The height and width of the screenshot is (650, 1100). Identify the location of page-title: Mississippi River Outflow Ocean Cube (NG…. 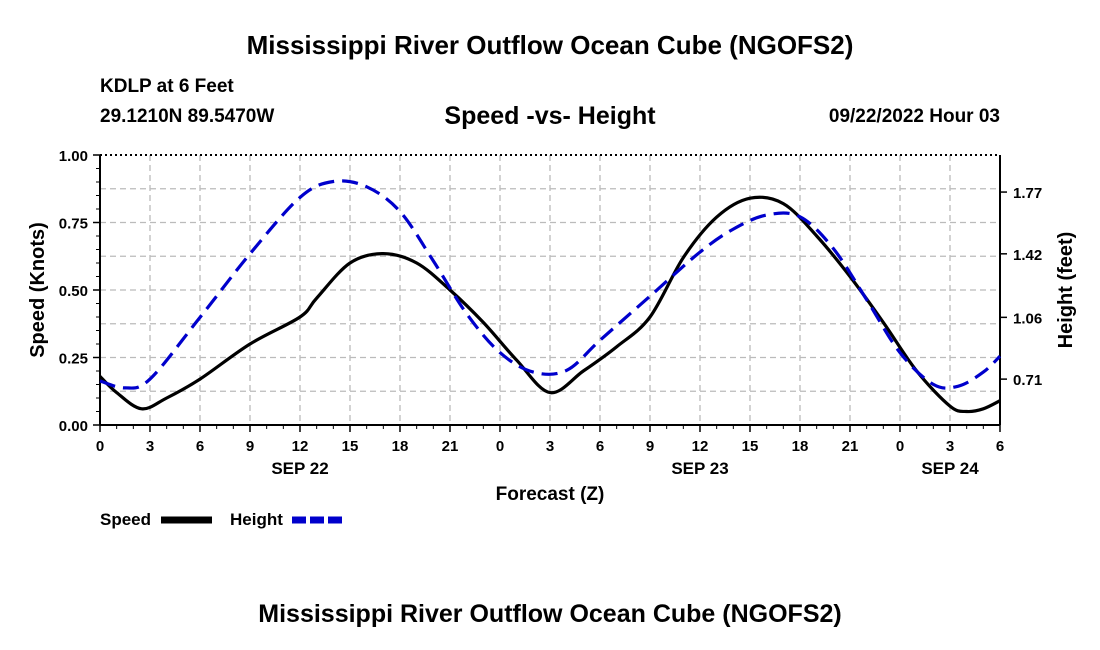
(550, 45).